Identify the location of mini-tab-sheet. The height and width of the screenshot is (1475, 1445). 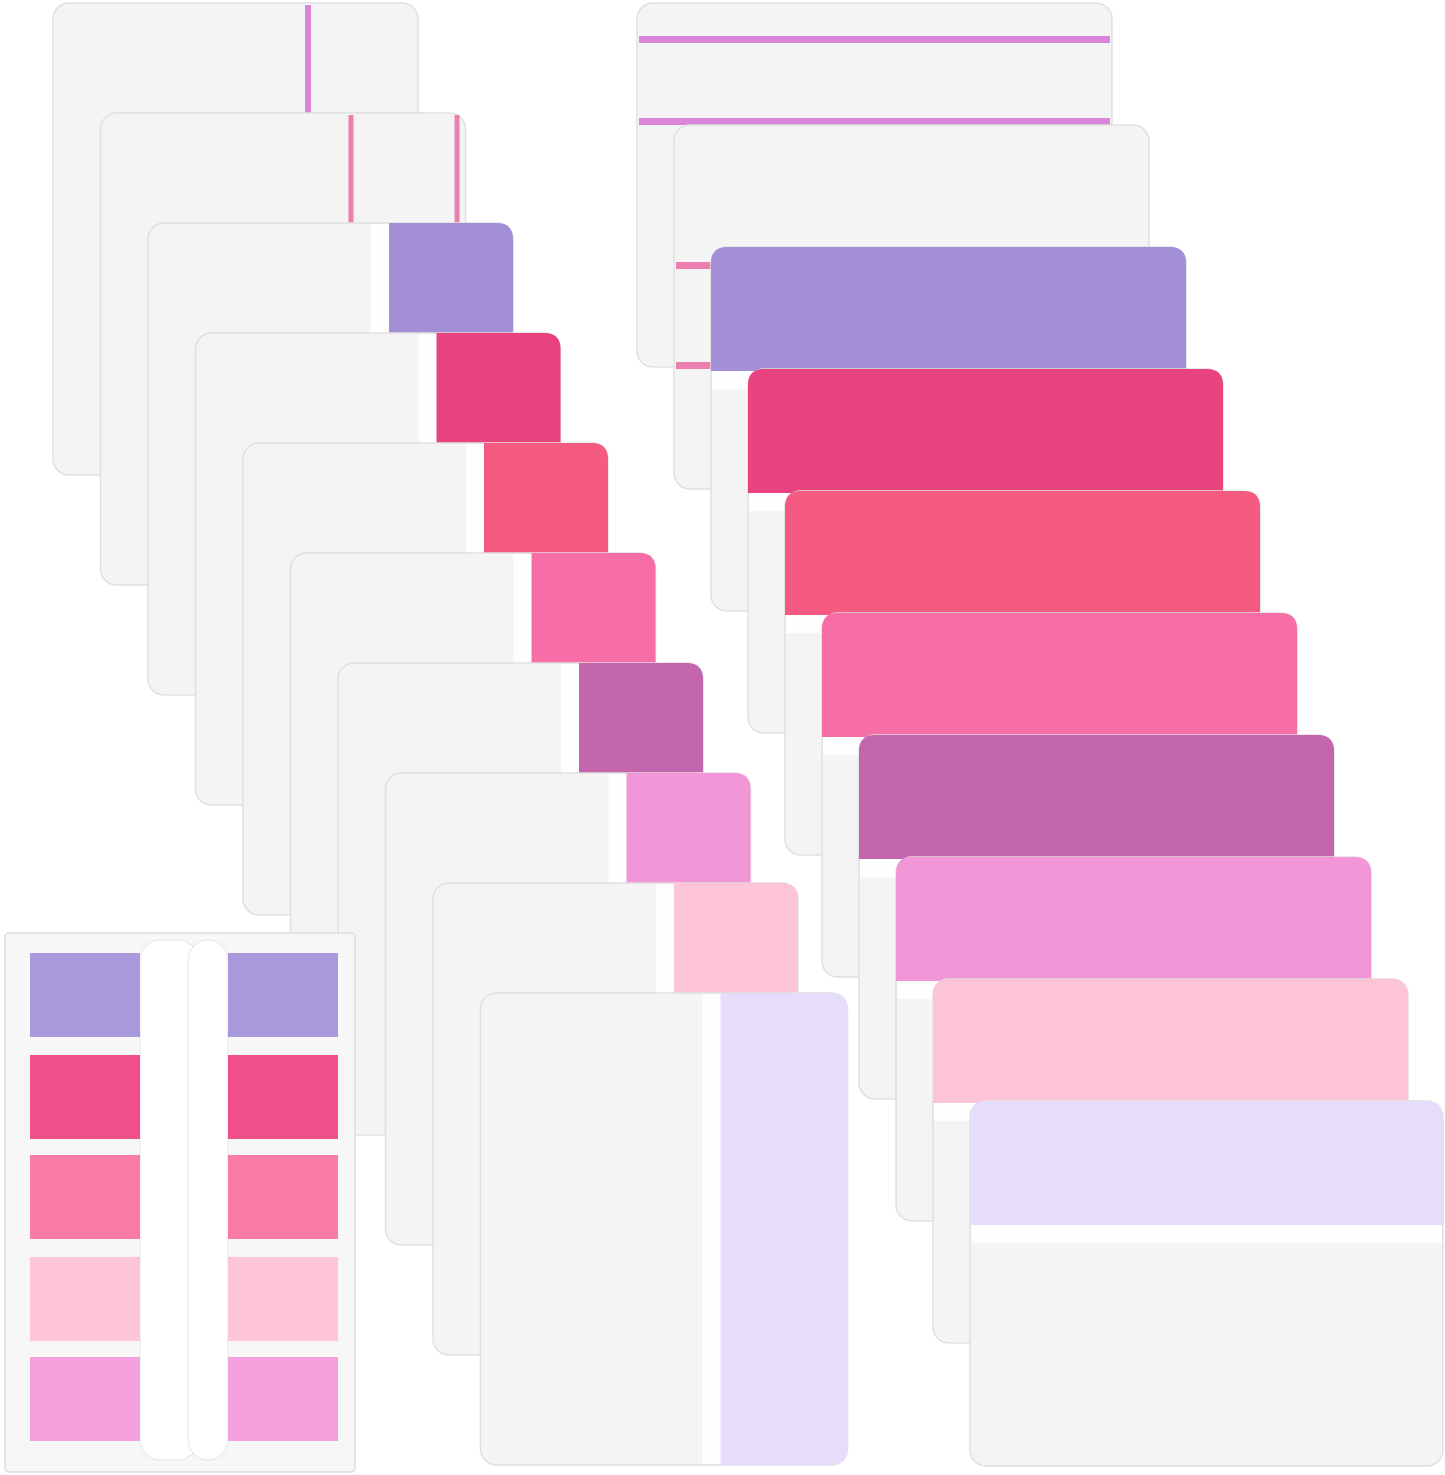
(180, 1202).